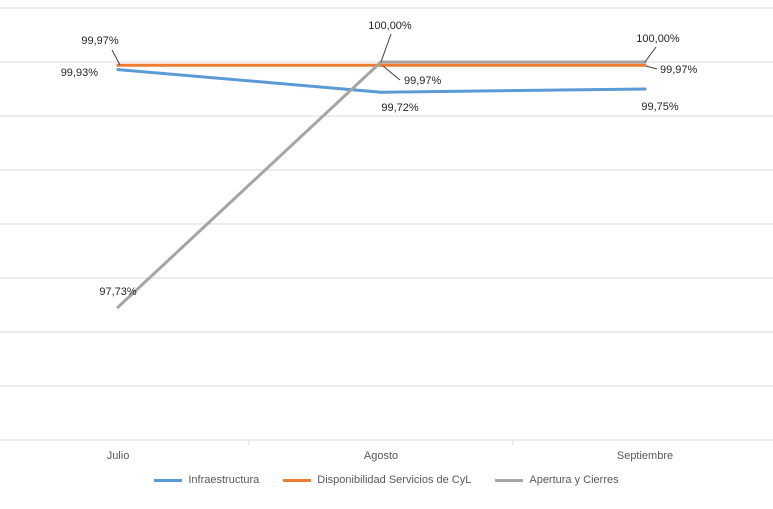 Image resolution: width=773 pixels, height=509 pixels. I want to click on label-leader-lines, so click(384, 57).